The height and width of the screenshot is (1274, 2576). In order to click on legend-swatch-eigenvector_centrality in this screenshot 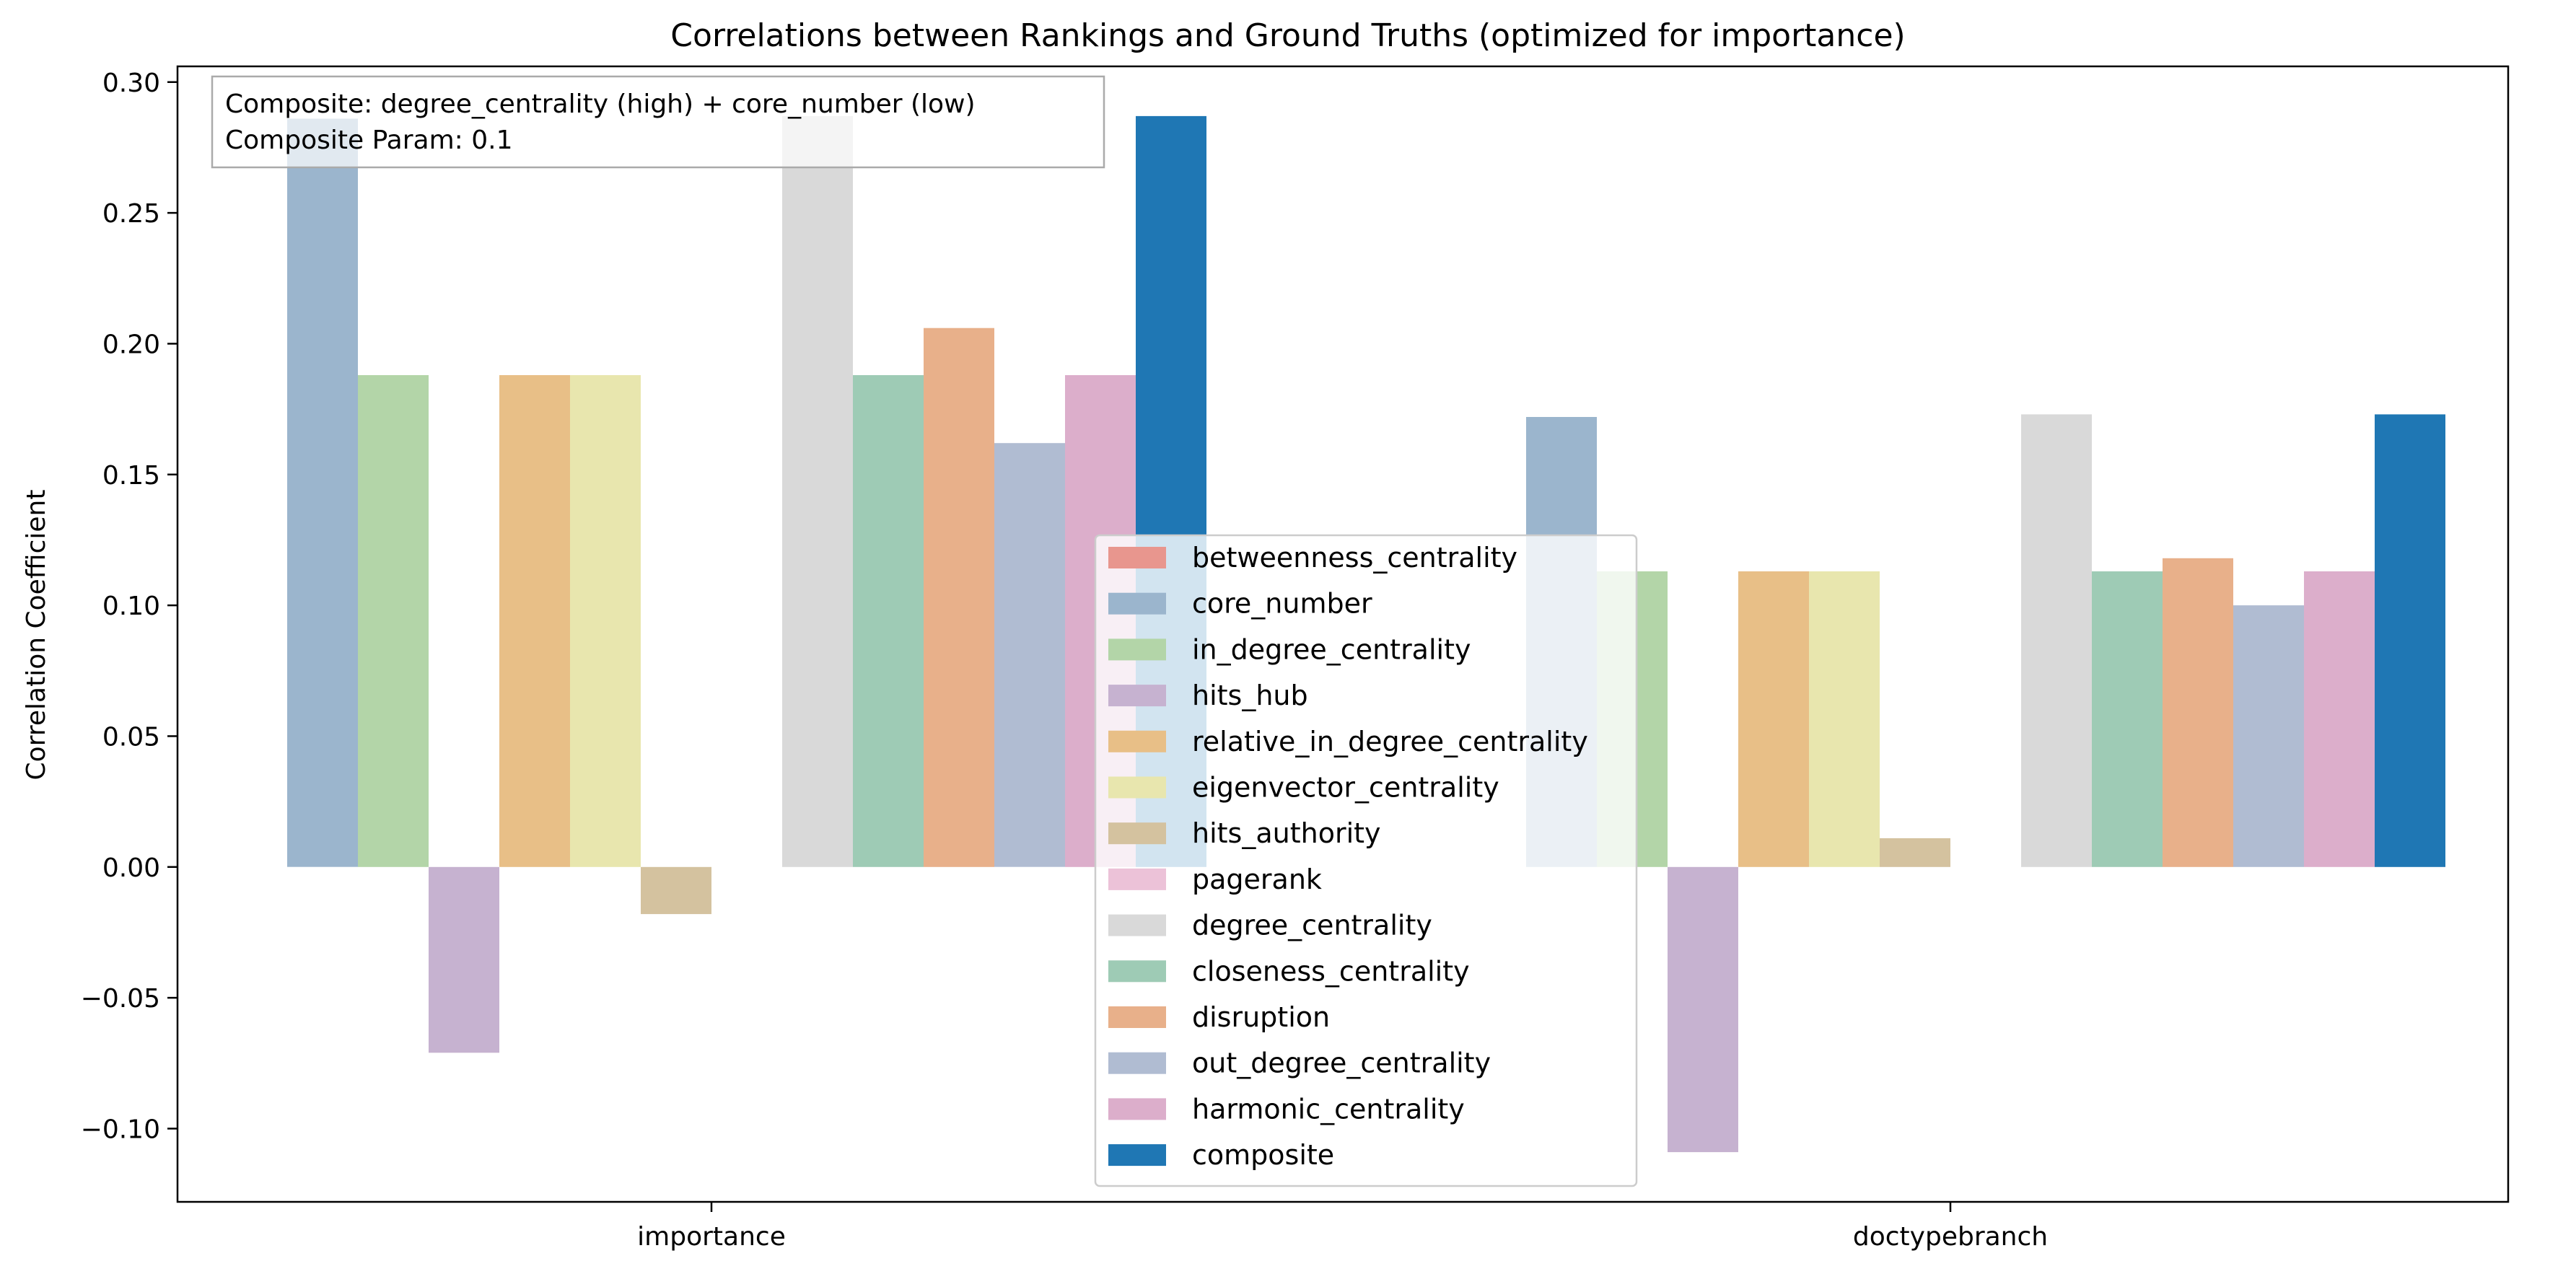, I will do `click(1137, 788)`.